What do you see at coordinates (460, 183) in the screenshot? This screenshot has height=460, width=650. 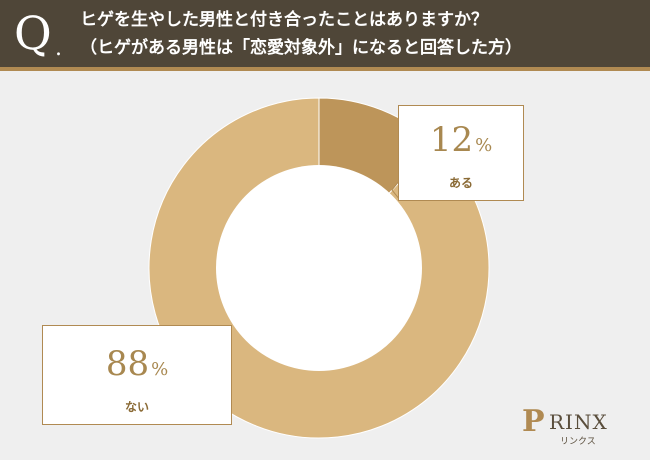 I see `category-yes: ある` at bounding box center [460, 183].